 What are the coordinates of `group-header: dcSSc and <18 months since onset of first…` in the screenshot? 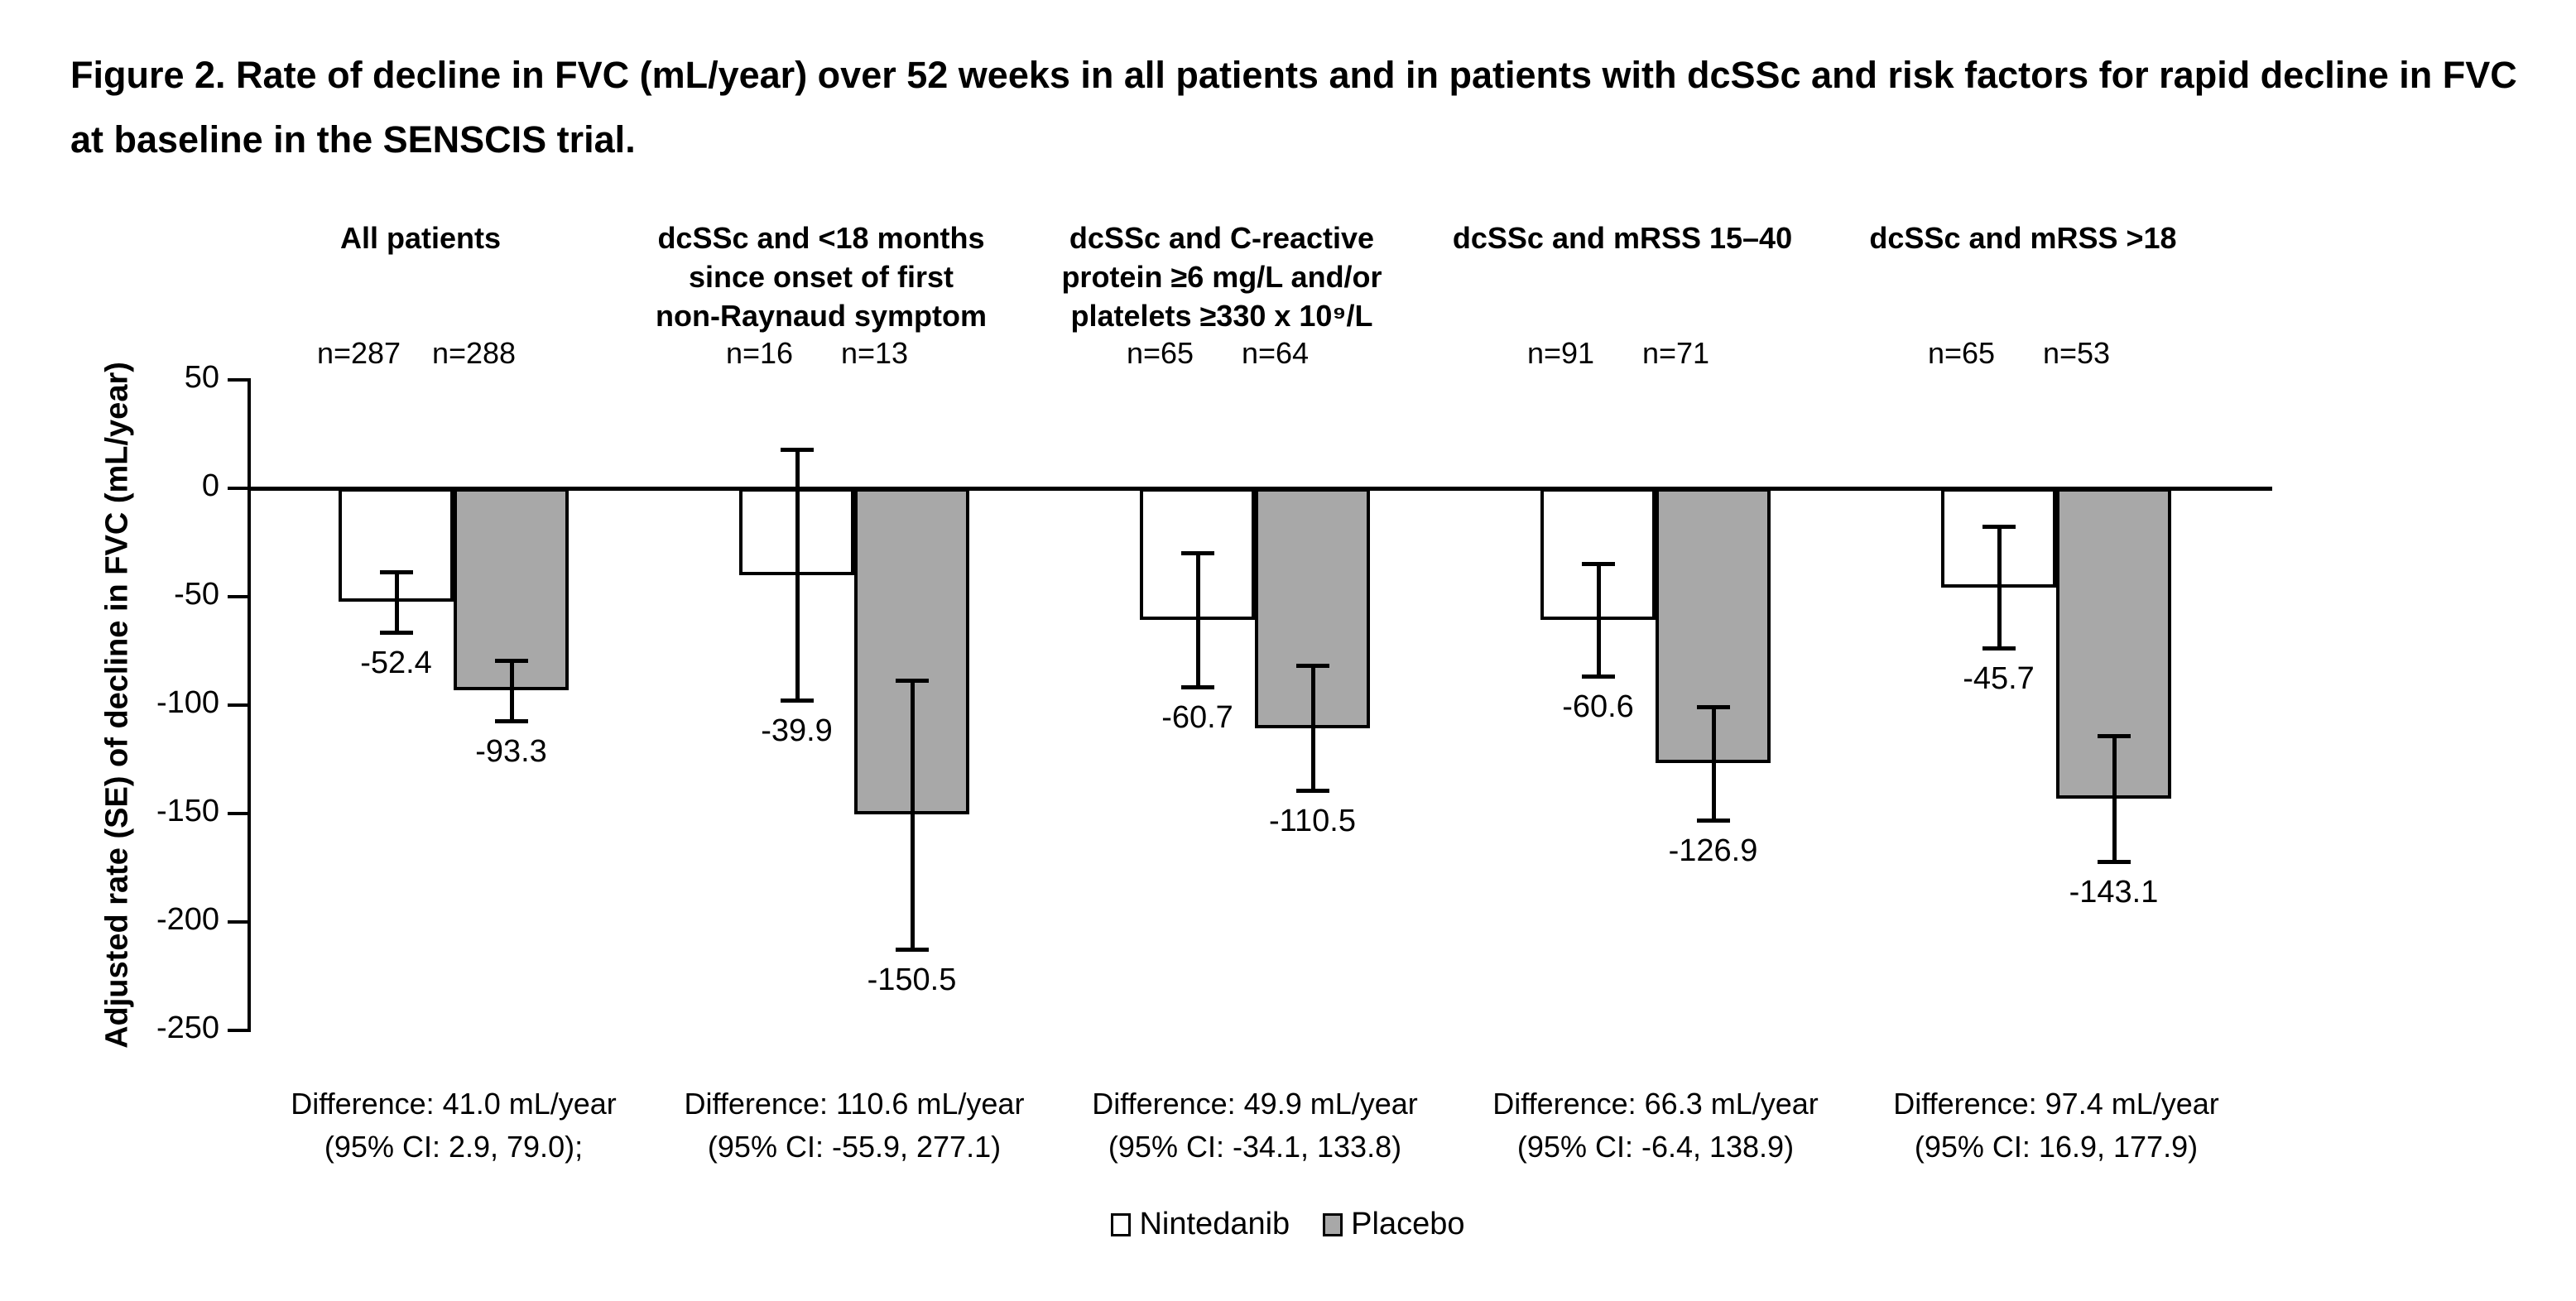 It's located at (821, 276).